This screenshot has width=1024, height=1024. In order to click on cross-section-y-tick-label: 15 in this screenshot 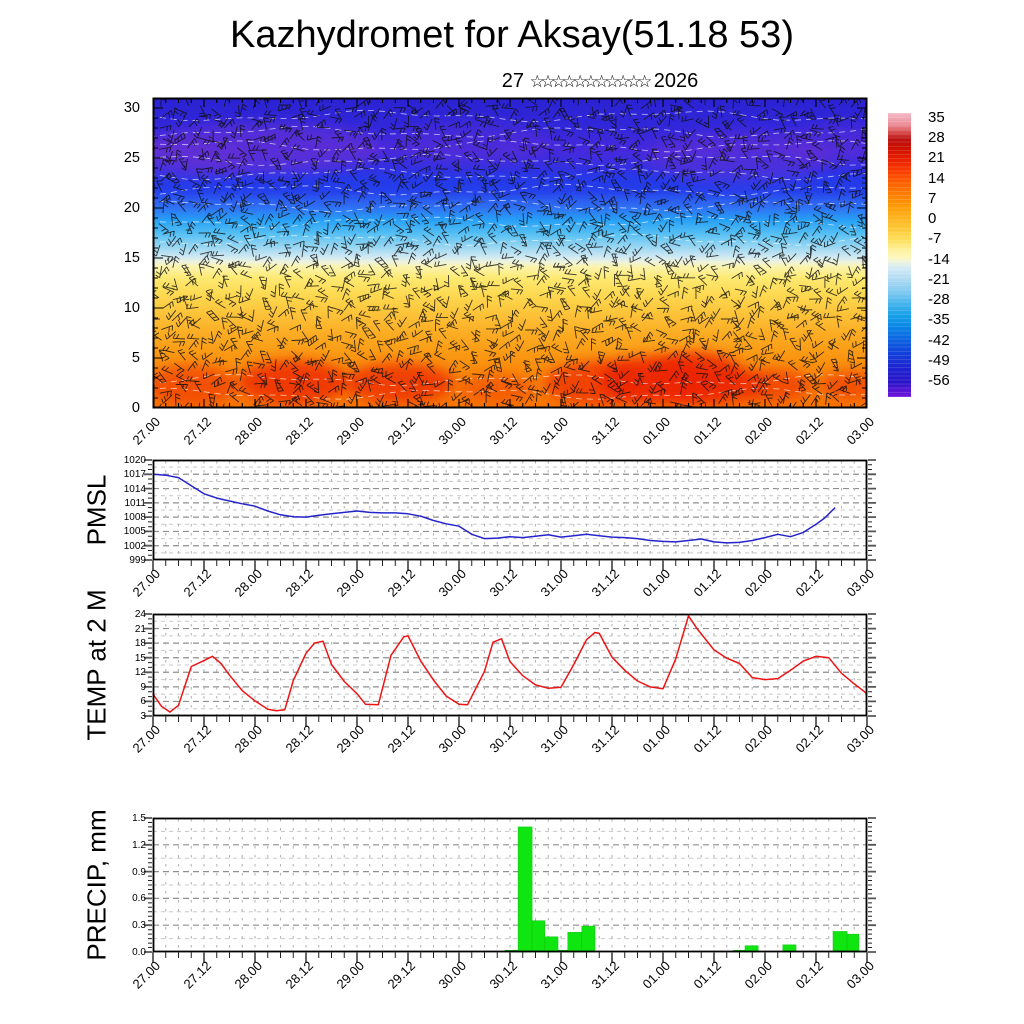, I will do `click(131, 258)`.